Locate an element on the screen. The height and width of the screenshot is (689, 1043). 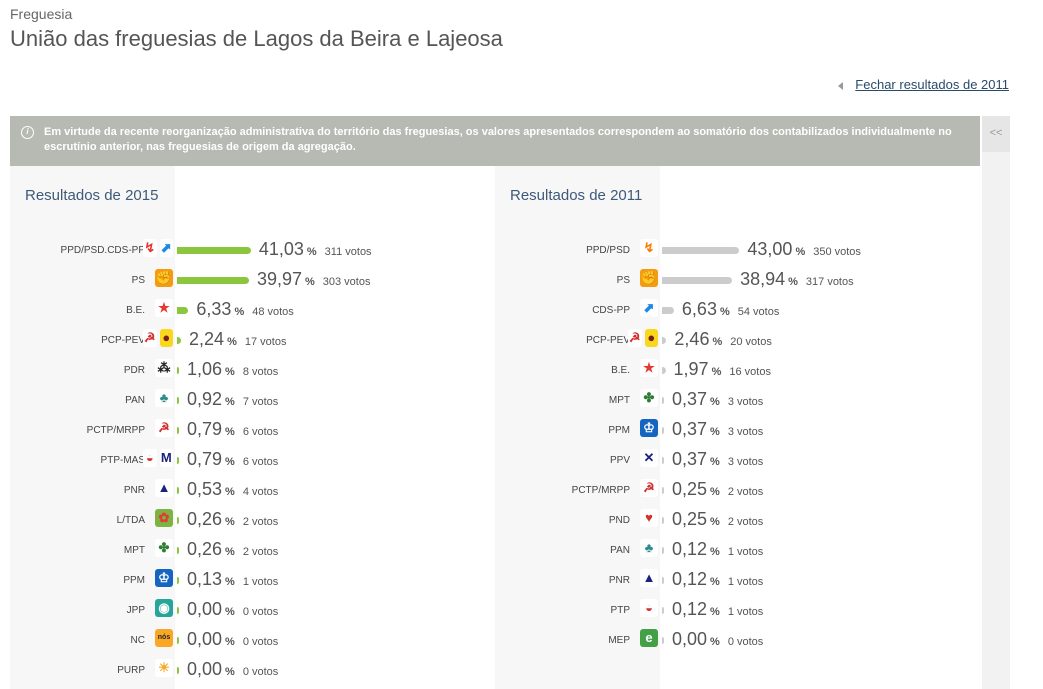
votes-count: 6 votos is located at coordinates (260, 462).